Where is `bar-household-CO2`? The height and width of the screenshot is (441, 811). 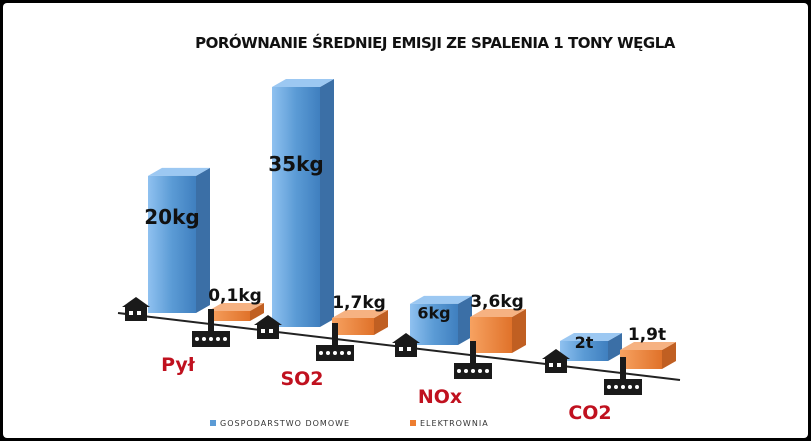 bar-household-CO2 is located at coordinates (591, 347).